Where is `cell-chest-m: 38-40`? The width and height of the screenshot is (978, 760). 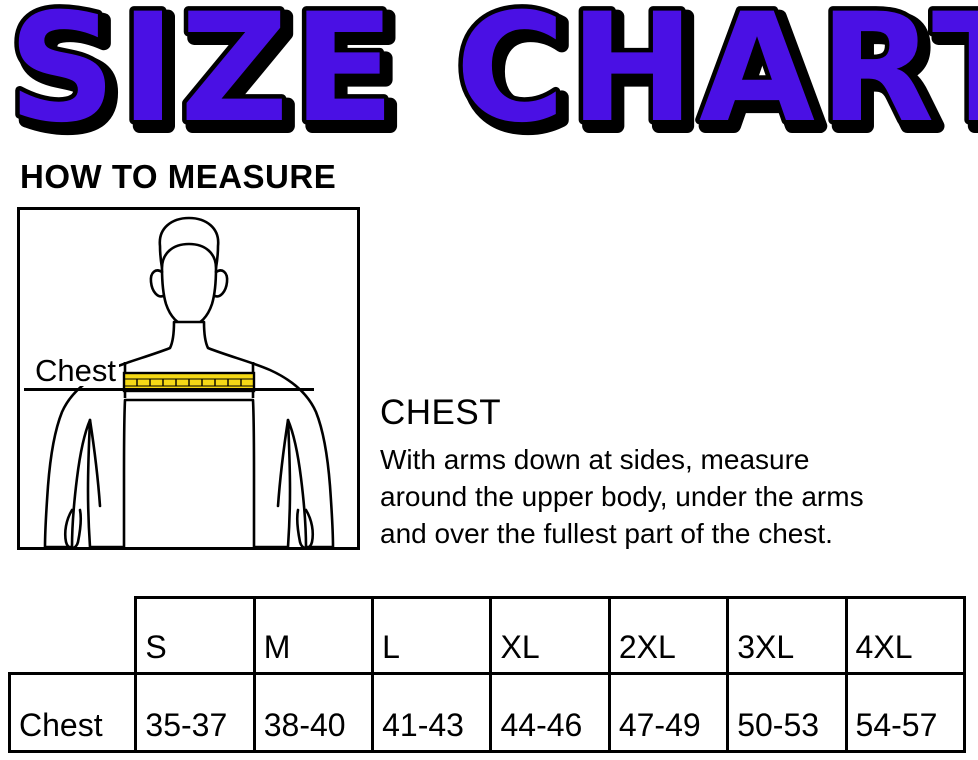 cell-chest-m: 38-40 is located at coordinates (313, 712).